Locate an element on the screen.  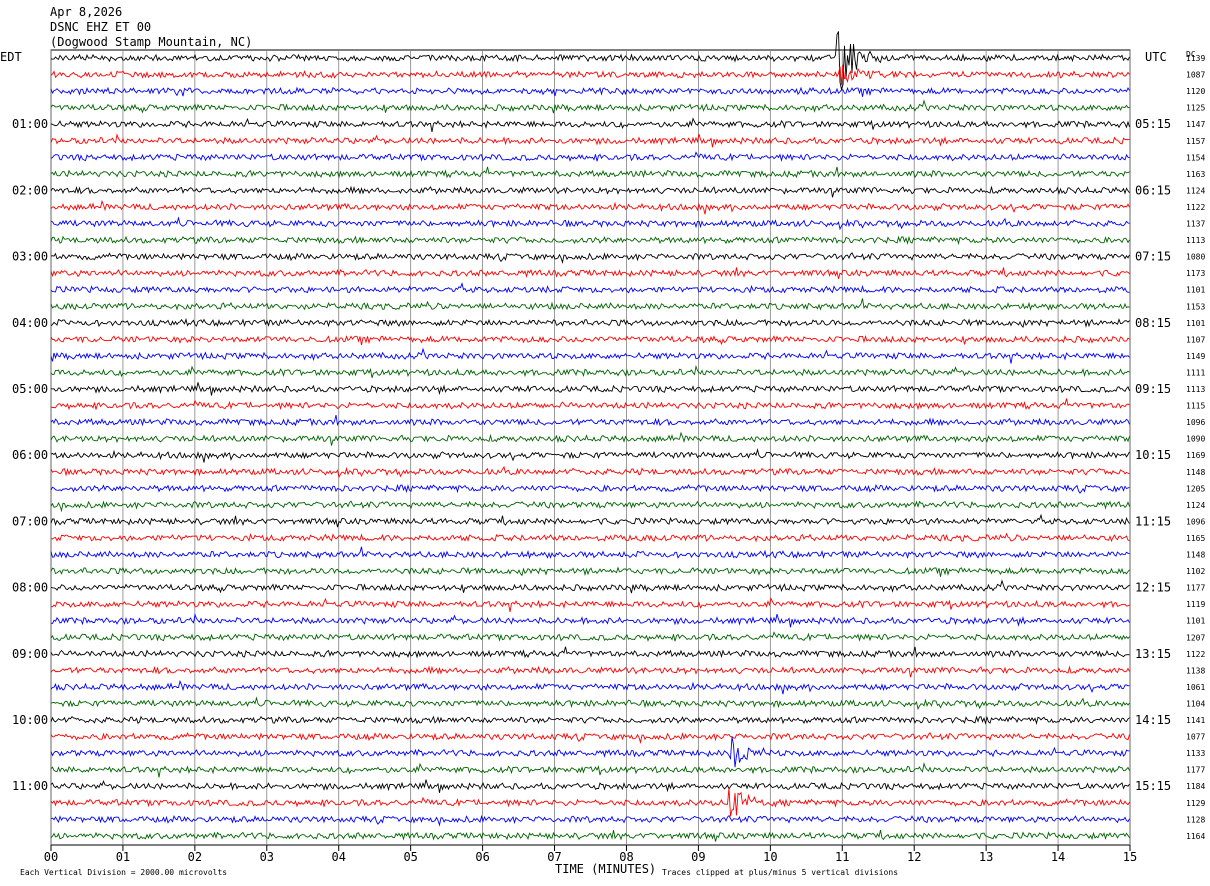
right-hour-label: 14:15 is located at coordinates (1153, 720).